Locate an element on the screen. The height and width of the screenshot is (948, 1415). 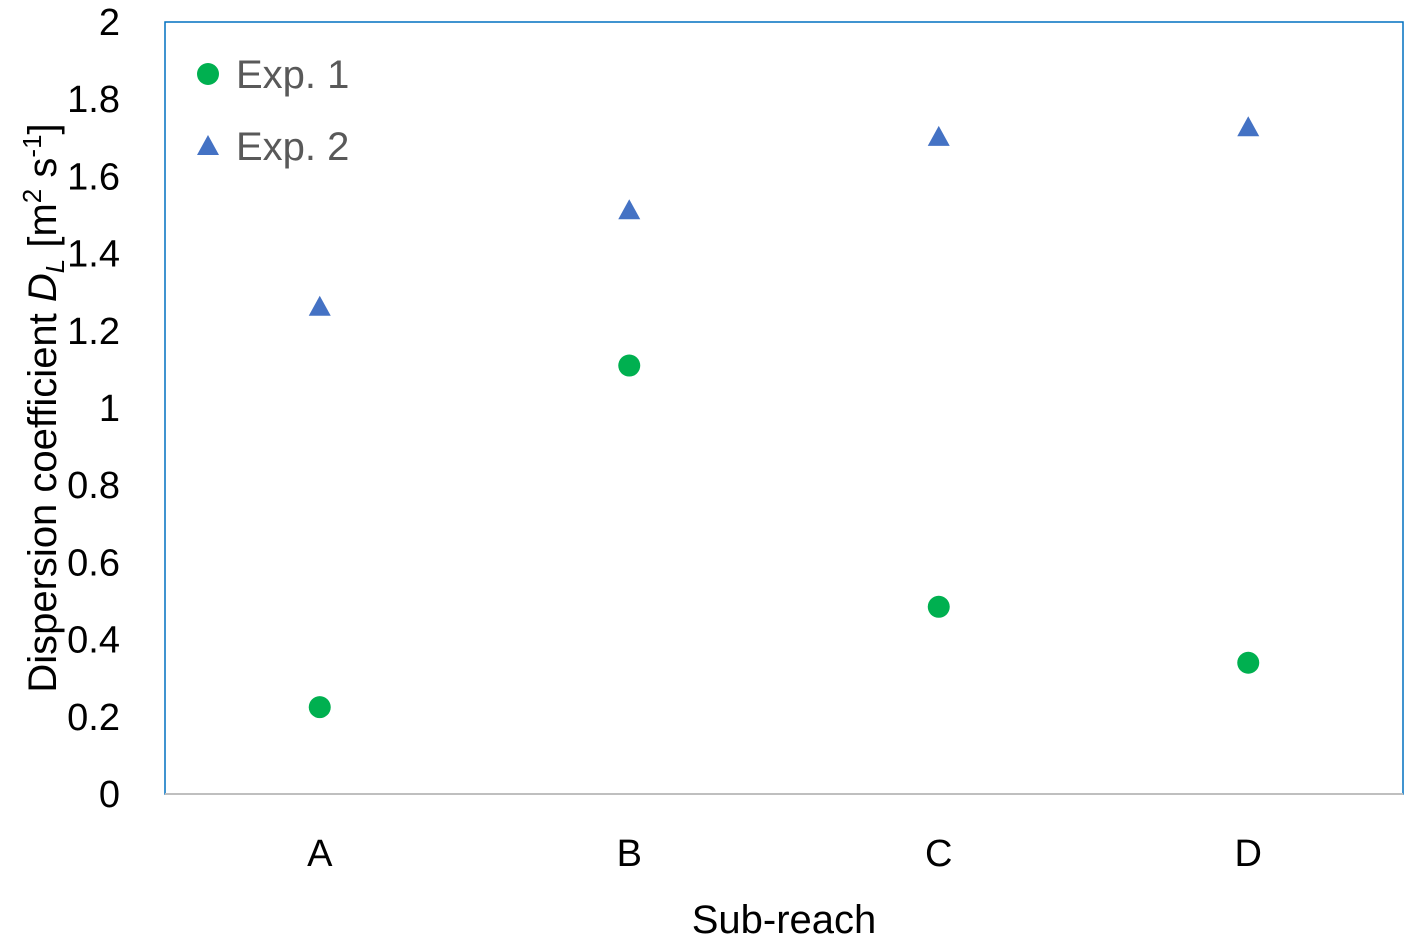
legend: Exp. 1 Exp. 2 is located at coordinates (273, 111).